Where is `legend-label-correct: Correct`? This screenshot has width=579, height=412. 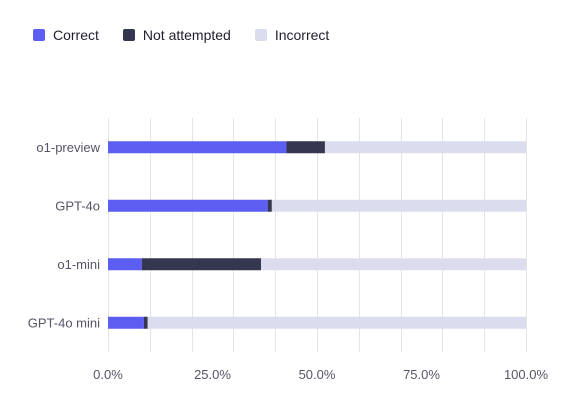 legend-label-correct: Correct is located at coordinates (76, 35).